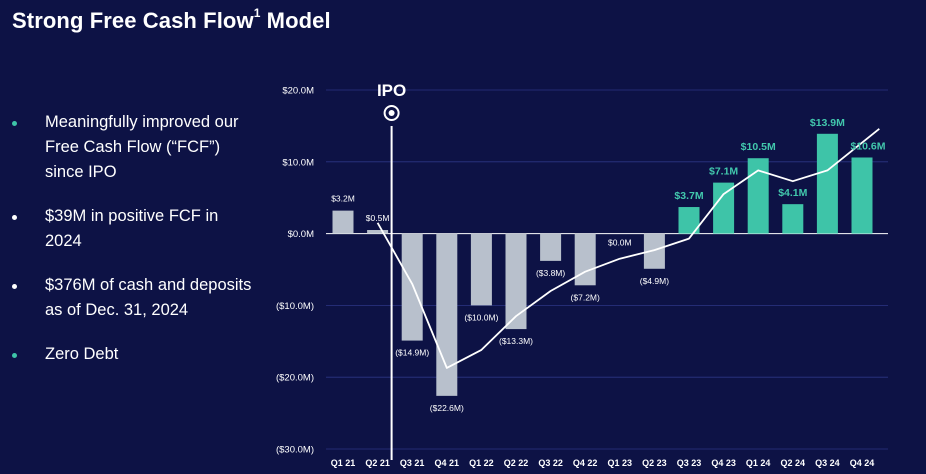  What do you see at coordinates (82, 354) in the screenshot?
I see `bullet-text: Zero Debt` at bounding box center [82, 354].